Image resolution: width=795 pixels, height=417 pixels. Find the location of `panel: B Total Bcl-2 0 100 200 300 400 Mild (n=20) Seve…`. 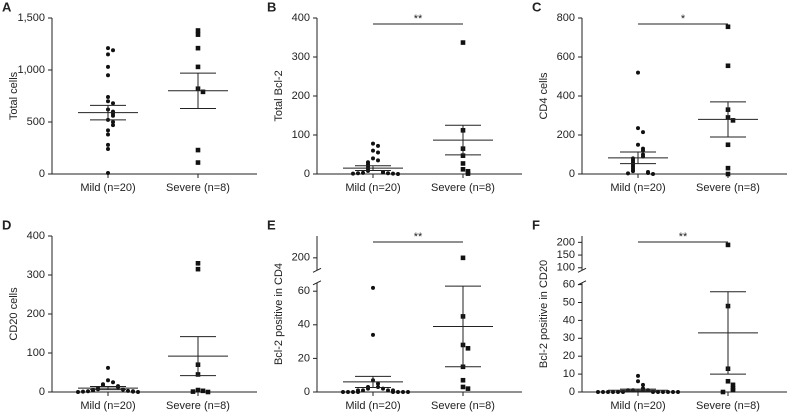

panel: B Total Bcl-2 0 100 200 300 400 Mild (n=20) Seve… is located at coordinates (394, 97).